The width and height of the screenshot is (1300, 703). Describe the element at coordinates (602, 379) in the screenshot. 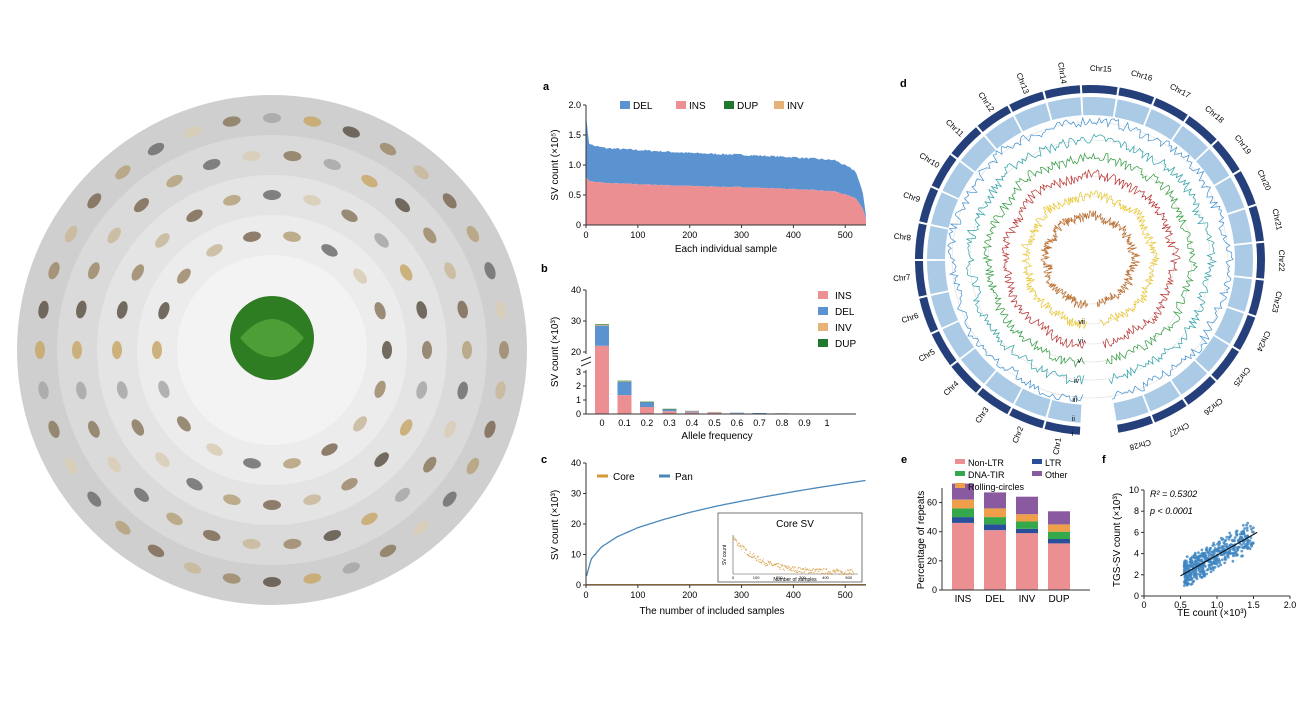

I see `bar-ins` at that location.